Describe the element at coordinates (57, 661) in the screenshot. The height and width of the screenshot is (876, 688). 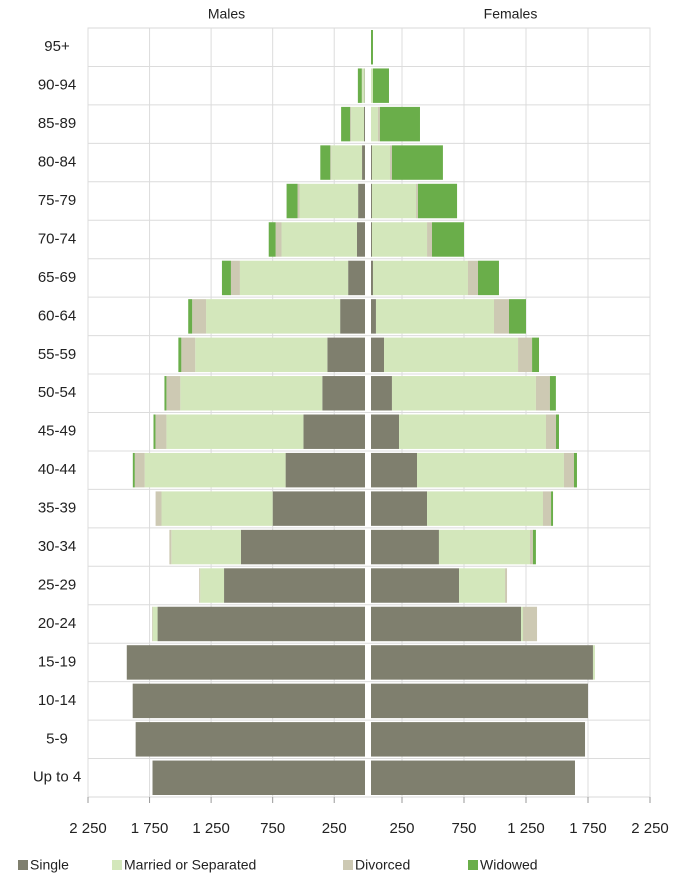
I see `y-tick-label: 15-19` at that location.